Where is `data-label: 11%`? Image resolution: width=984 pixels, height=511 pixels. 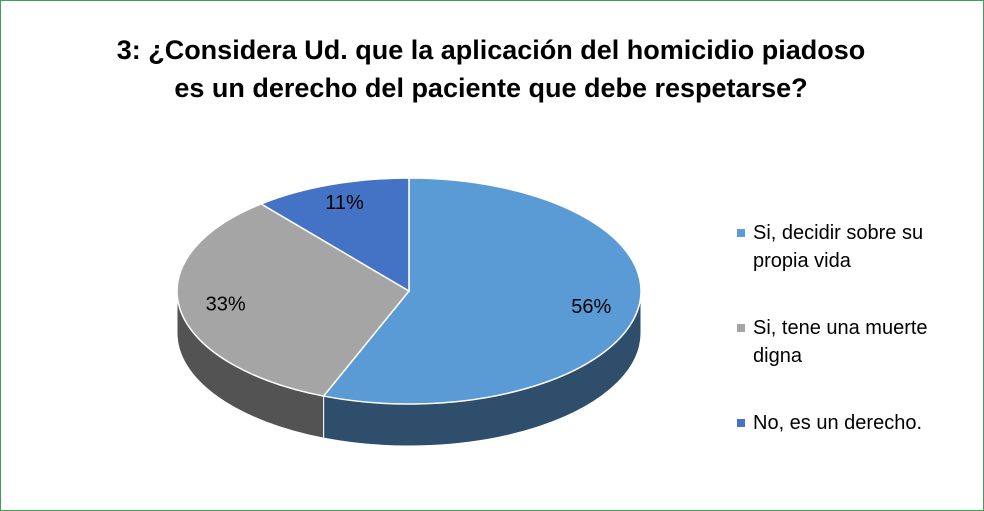 data-label: 11% is located at coordinates (344, 203).